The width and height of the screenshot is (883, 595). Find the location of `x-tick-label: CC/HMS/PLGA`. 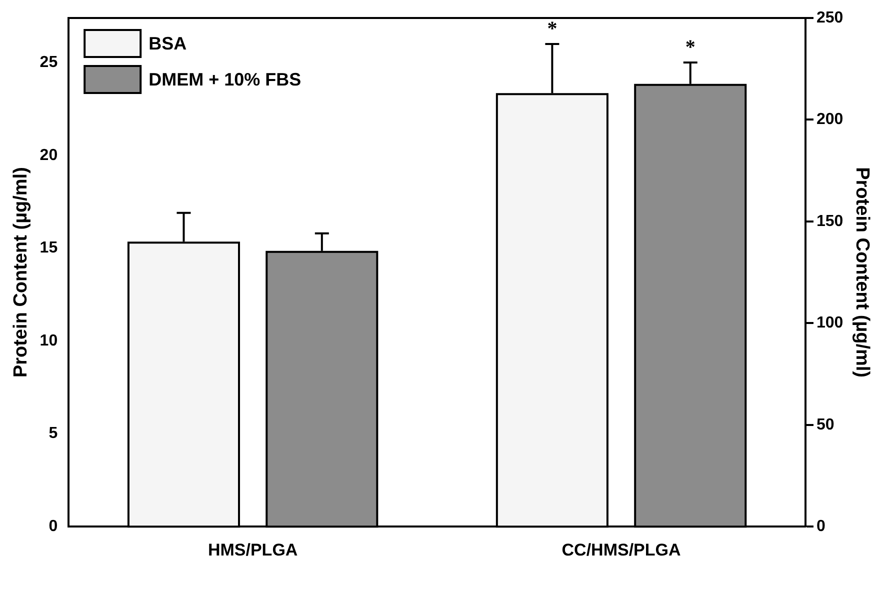

x-tick-label: CC/HMS/PLGA is located at coordinates (621, 550).